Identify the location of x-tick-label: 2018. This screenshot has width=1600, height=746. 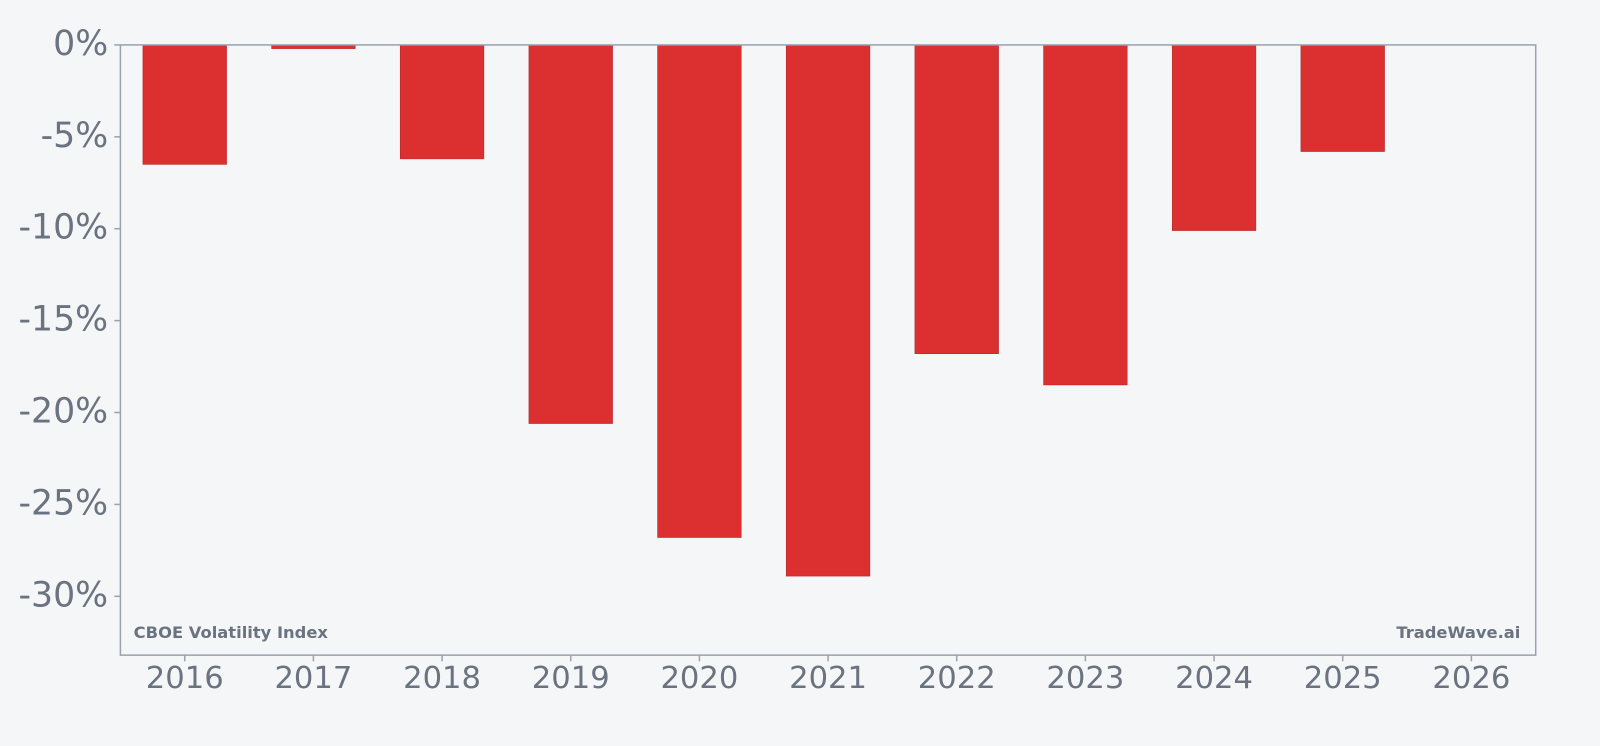
(442, 678).